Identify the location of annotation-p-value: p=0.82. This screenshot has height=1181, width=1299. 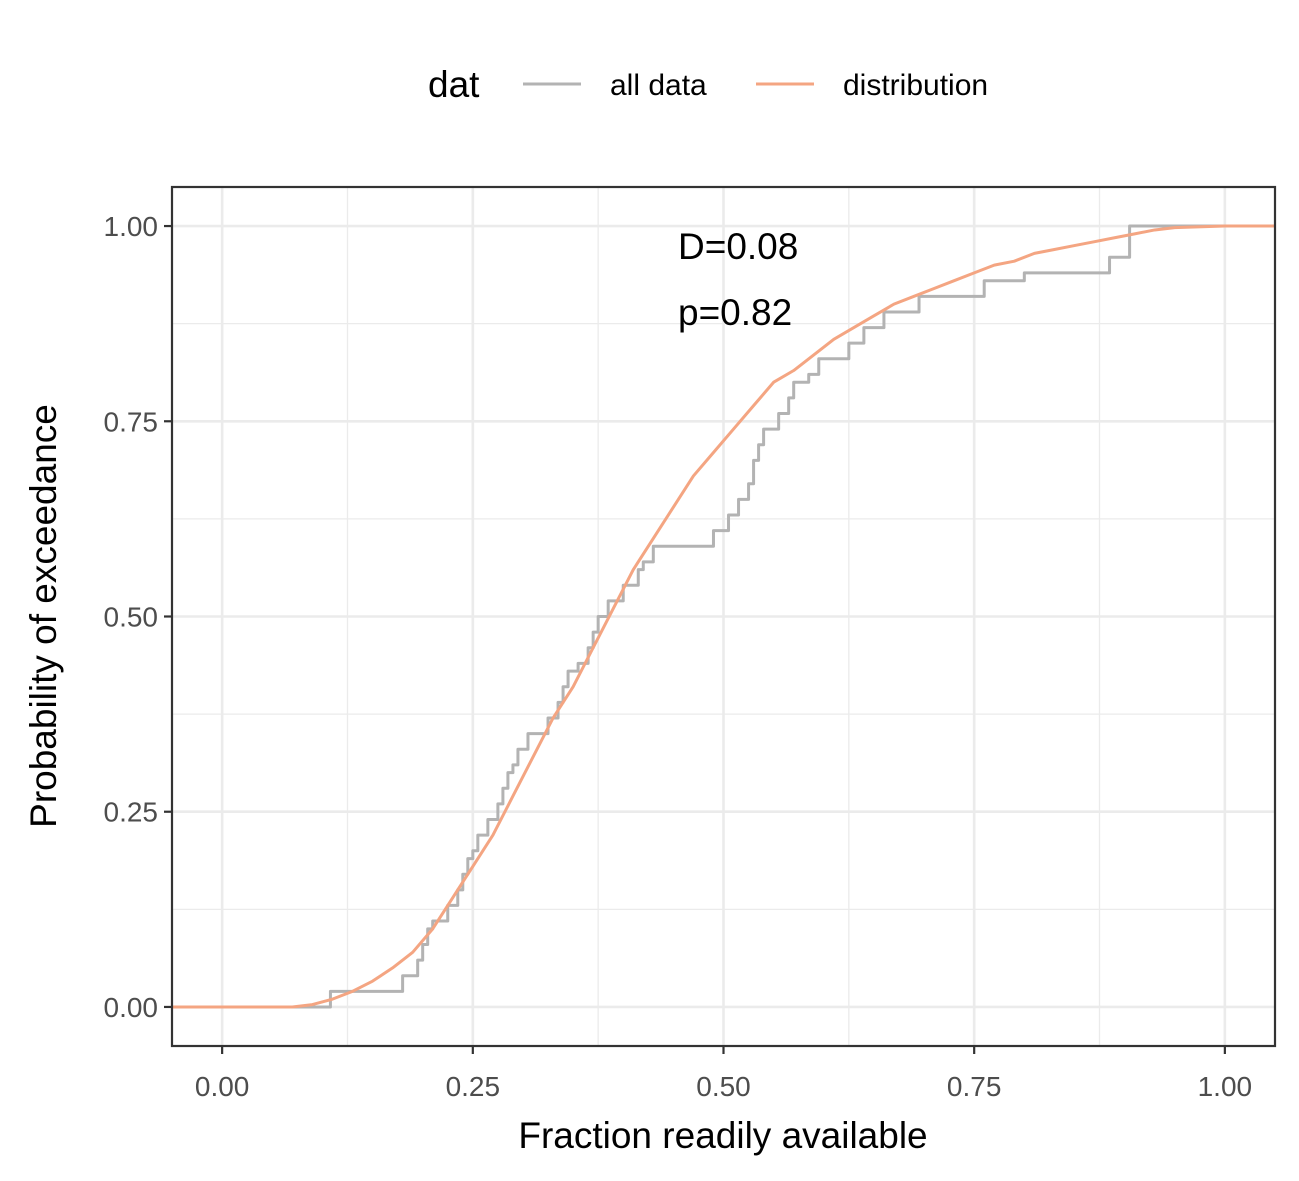
(735, 312).